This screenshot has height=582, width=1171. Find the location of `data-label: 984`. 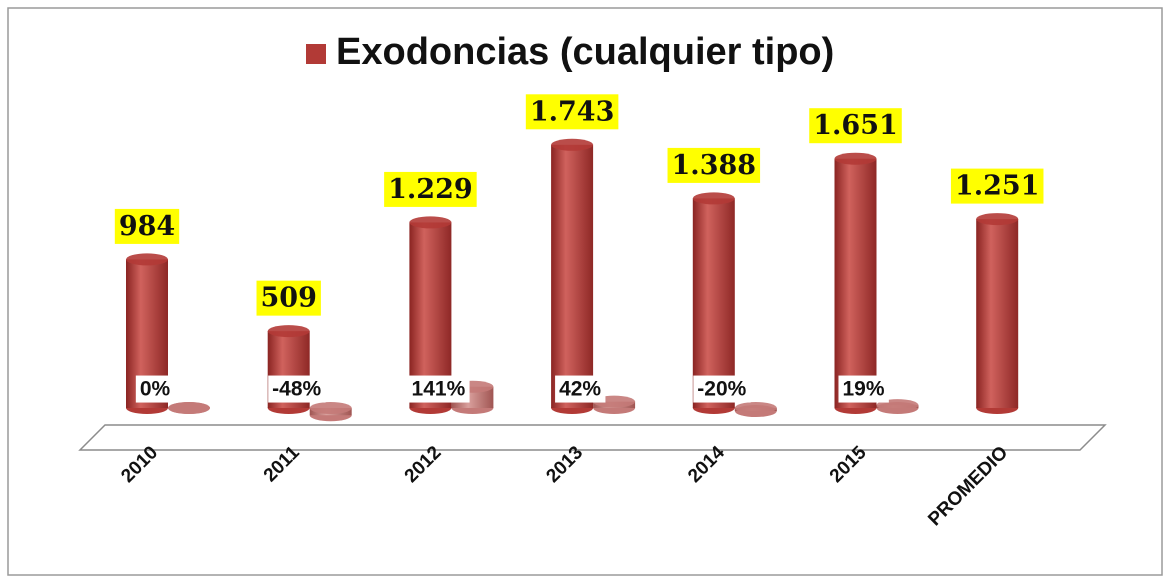

data-label: 984 is located at coordinates (147, 226).